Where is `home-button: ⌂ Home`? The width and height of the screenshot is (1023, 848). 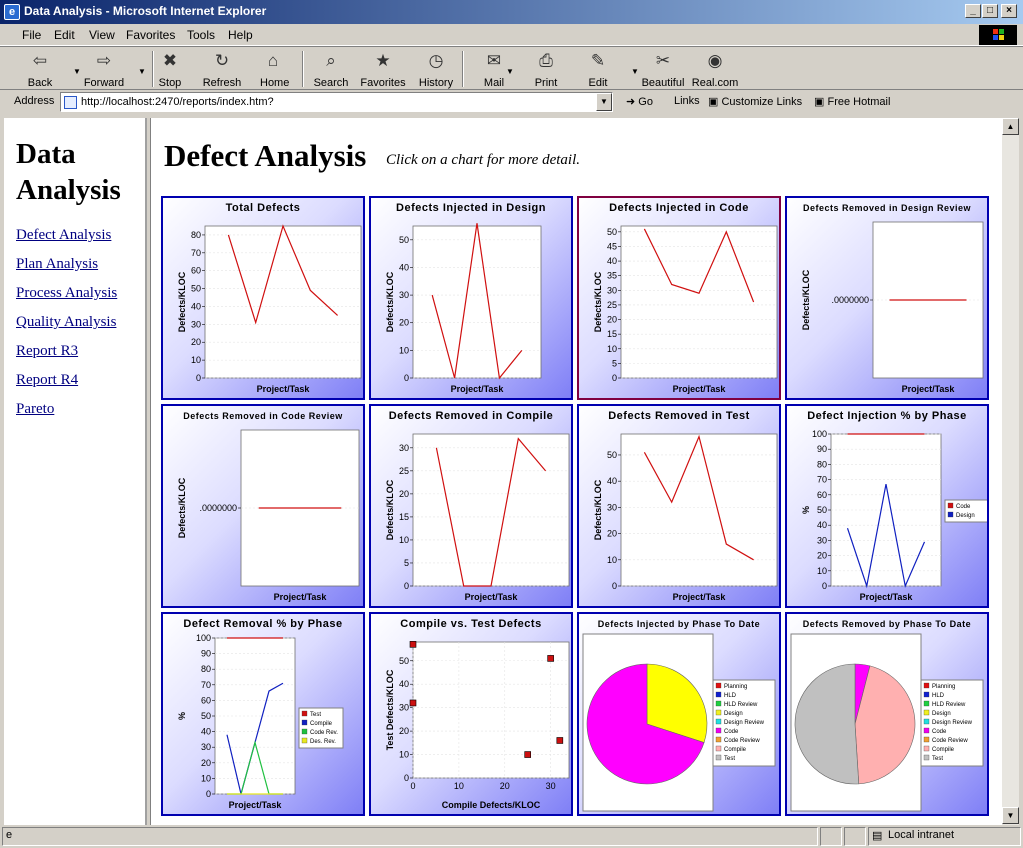 home-button: ⌂ Home is located at coordinates (274, 70).